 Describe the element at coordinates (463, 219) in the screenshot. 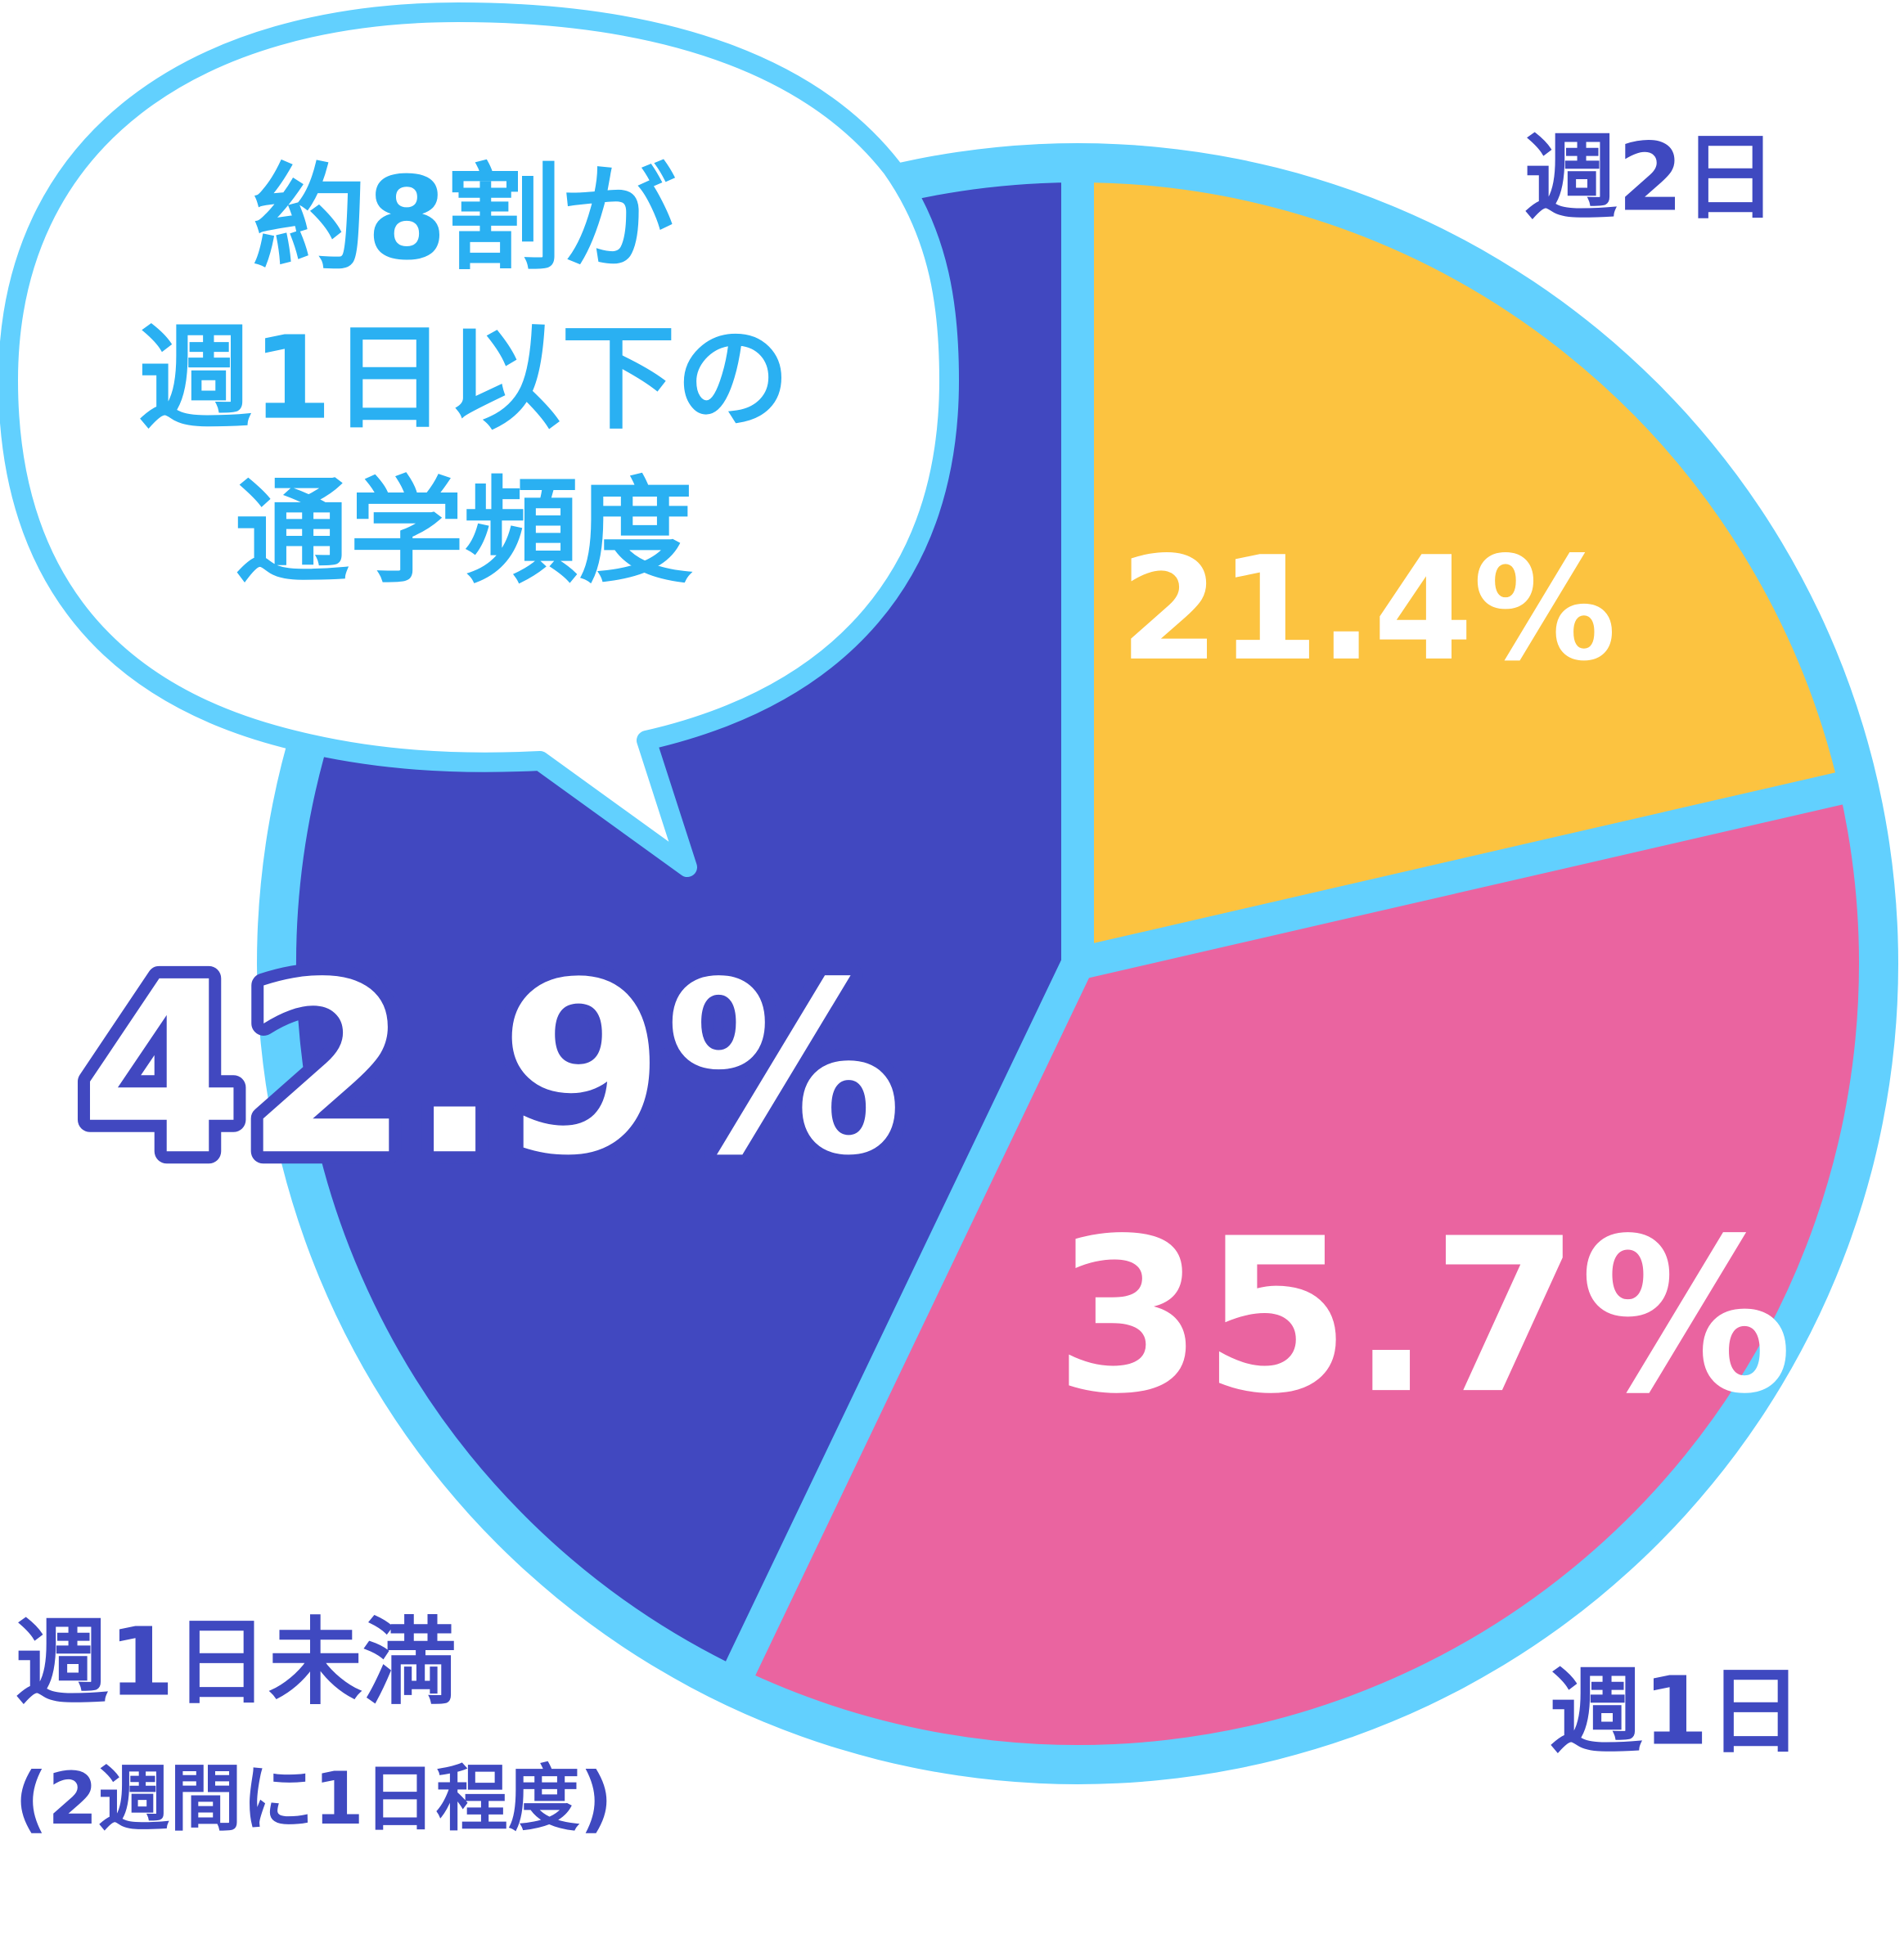

I see `callout-line: 約8割が` at that location.